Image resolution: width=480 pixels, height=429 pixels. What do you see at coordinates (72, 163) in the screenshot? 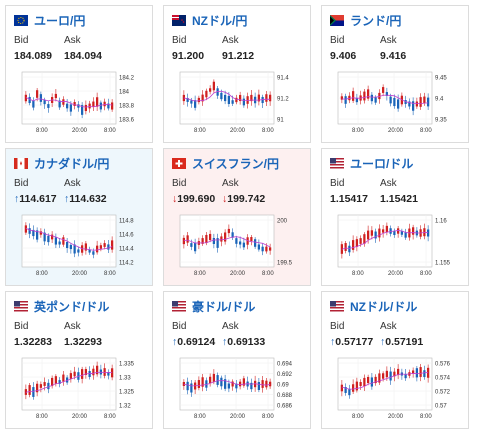
I see `pair-title: カナダドル/円` at bounding box center [72, 163].